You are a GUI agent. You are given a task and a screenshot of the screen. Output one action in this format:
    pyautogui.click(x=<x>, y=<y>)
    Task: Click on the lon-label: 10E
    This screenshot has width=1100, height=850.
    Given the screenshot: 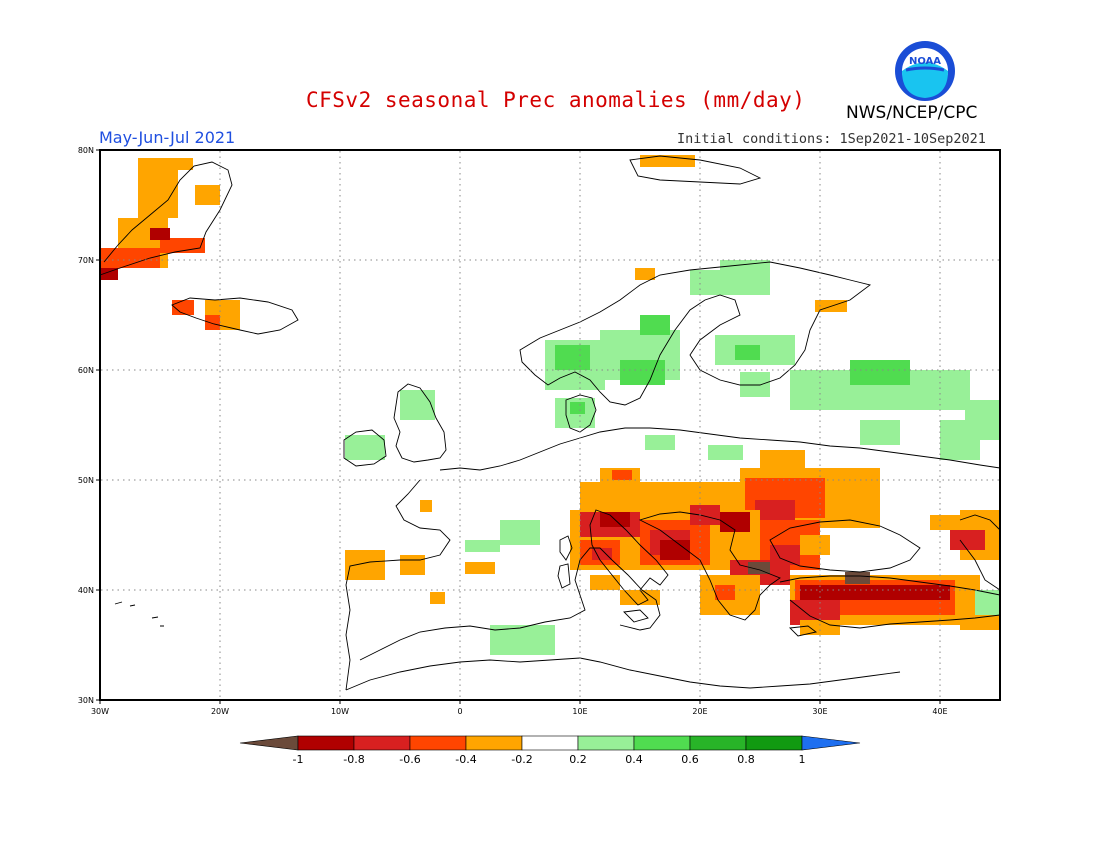 What is the action you would take?
    pyautogui.click(x=579, y=711)
    